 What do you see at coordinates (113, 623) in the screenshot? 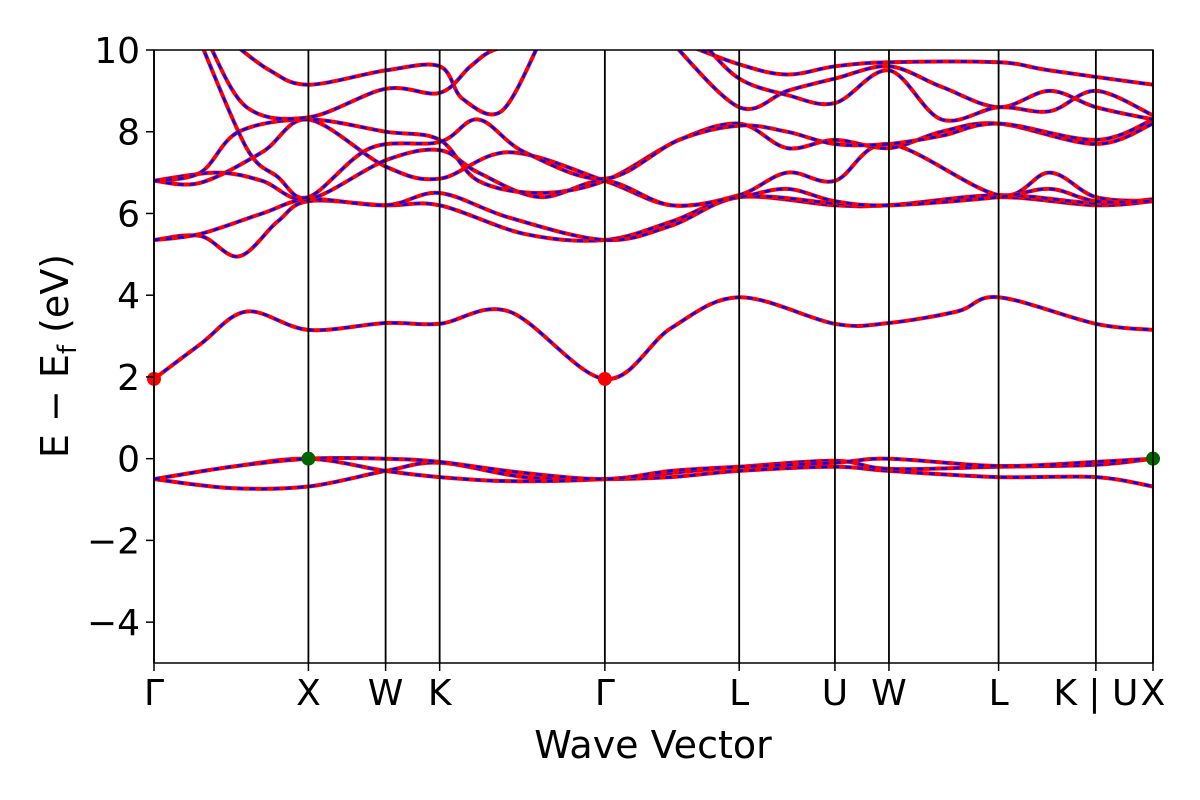
I see `y-tick-label-0: −4` at bounding box center [113, 623].